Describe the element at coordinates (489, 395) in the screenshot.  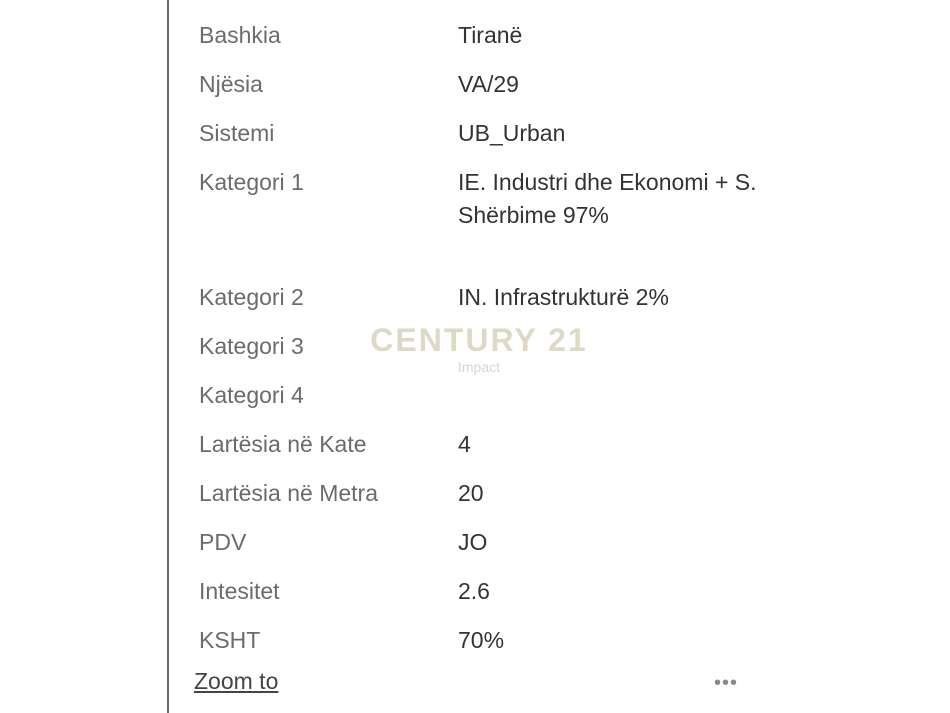
I see `attribute-row: Kategori 4` at that location.